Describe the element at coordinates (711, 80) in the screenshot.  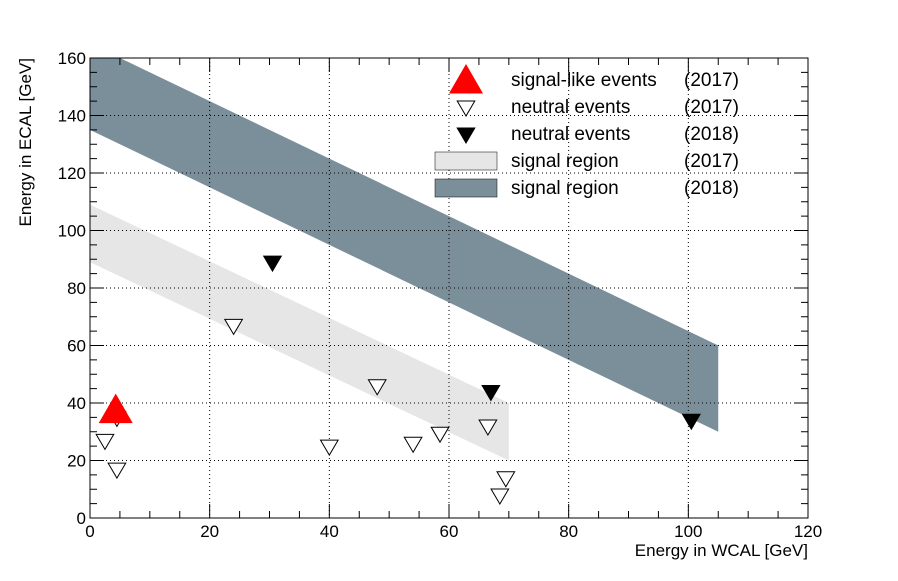
I see `legend-year-0: (2017)` at that location.